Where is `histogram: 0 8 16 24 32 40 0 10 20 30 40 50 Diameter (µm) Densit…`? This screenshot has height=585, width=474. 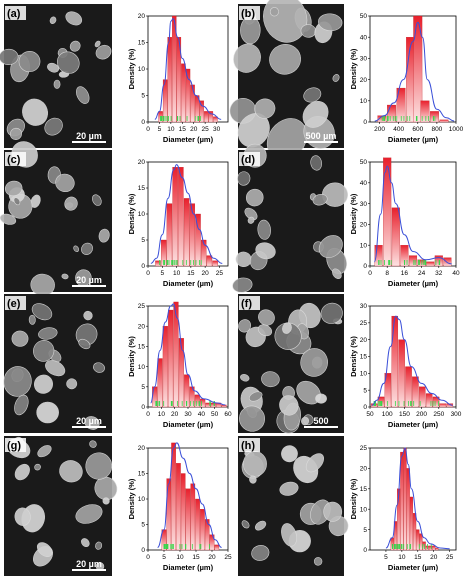 histogram: 0 8 16 24 32 40 0 10 20 30 40 50 Diameter (µm) Densit… is located at coordinates (404, 222).